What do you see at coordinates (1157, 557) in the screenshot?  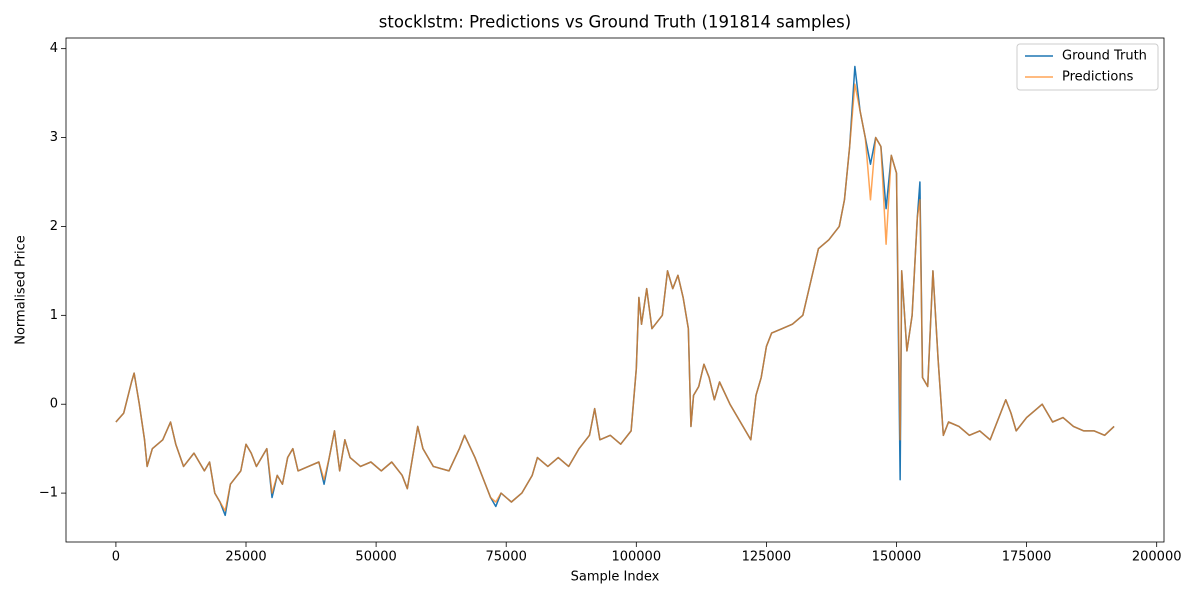 I see `x-tick-label: 200000` at bounding box center [1157, 557].